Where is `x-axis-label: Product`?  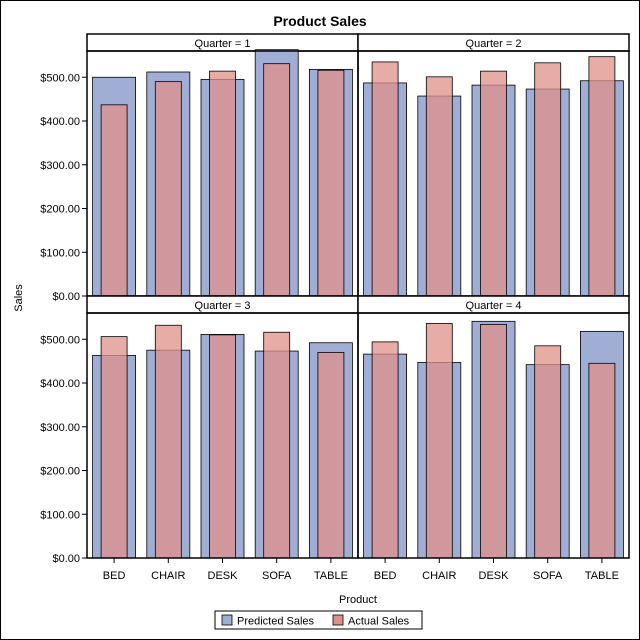 x-axis-label: Product is located at coordinates (358, 600).